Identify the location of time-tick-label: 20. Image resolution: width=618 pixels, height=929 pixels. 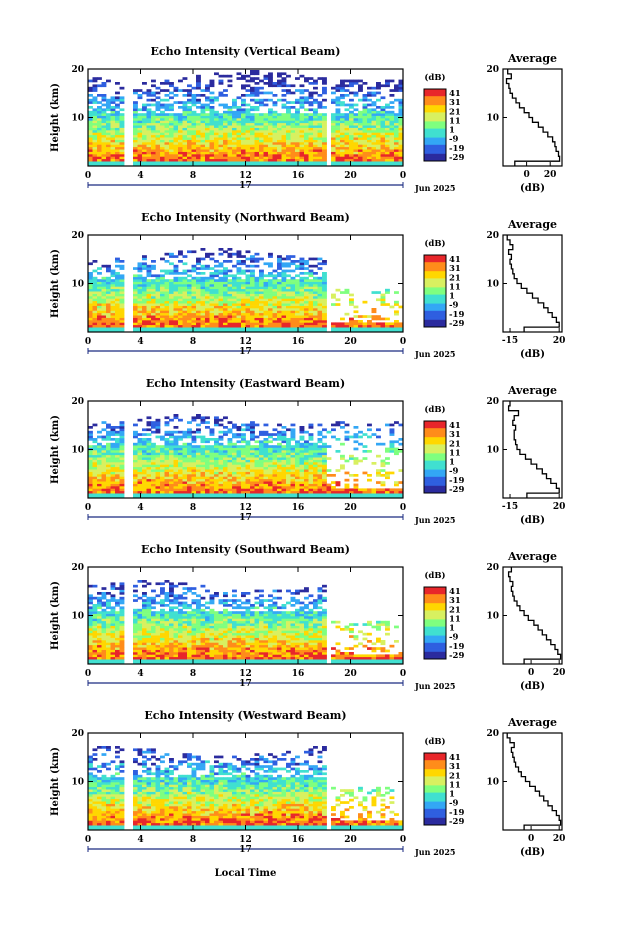
(350, 176).